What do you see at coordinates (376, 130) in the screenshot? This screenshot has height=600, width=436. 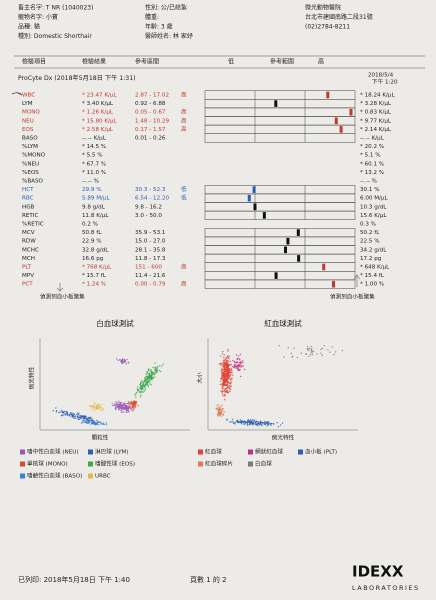 I see `previous-result: * 2.14 K/μL` at bounding box center [376, 130].